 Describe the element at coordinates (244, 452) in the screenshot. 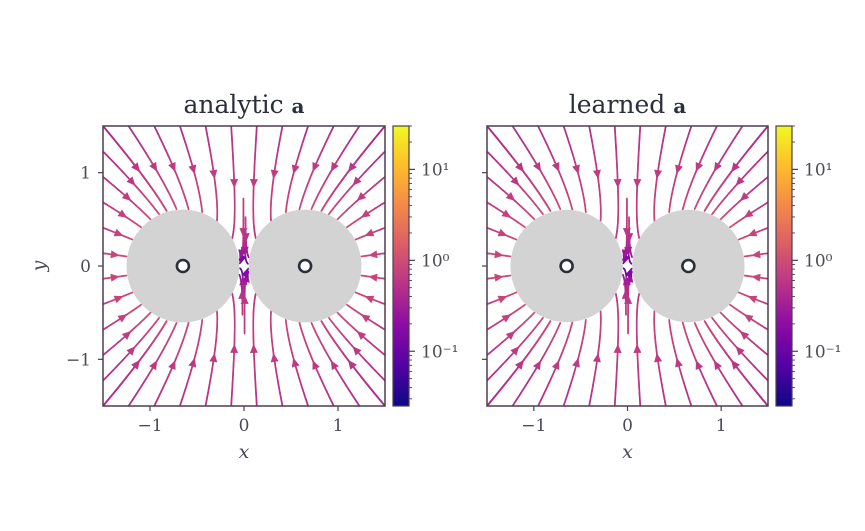

I see `x-axis-label: x` at that location.